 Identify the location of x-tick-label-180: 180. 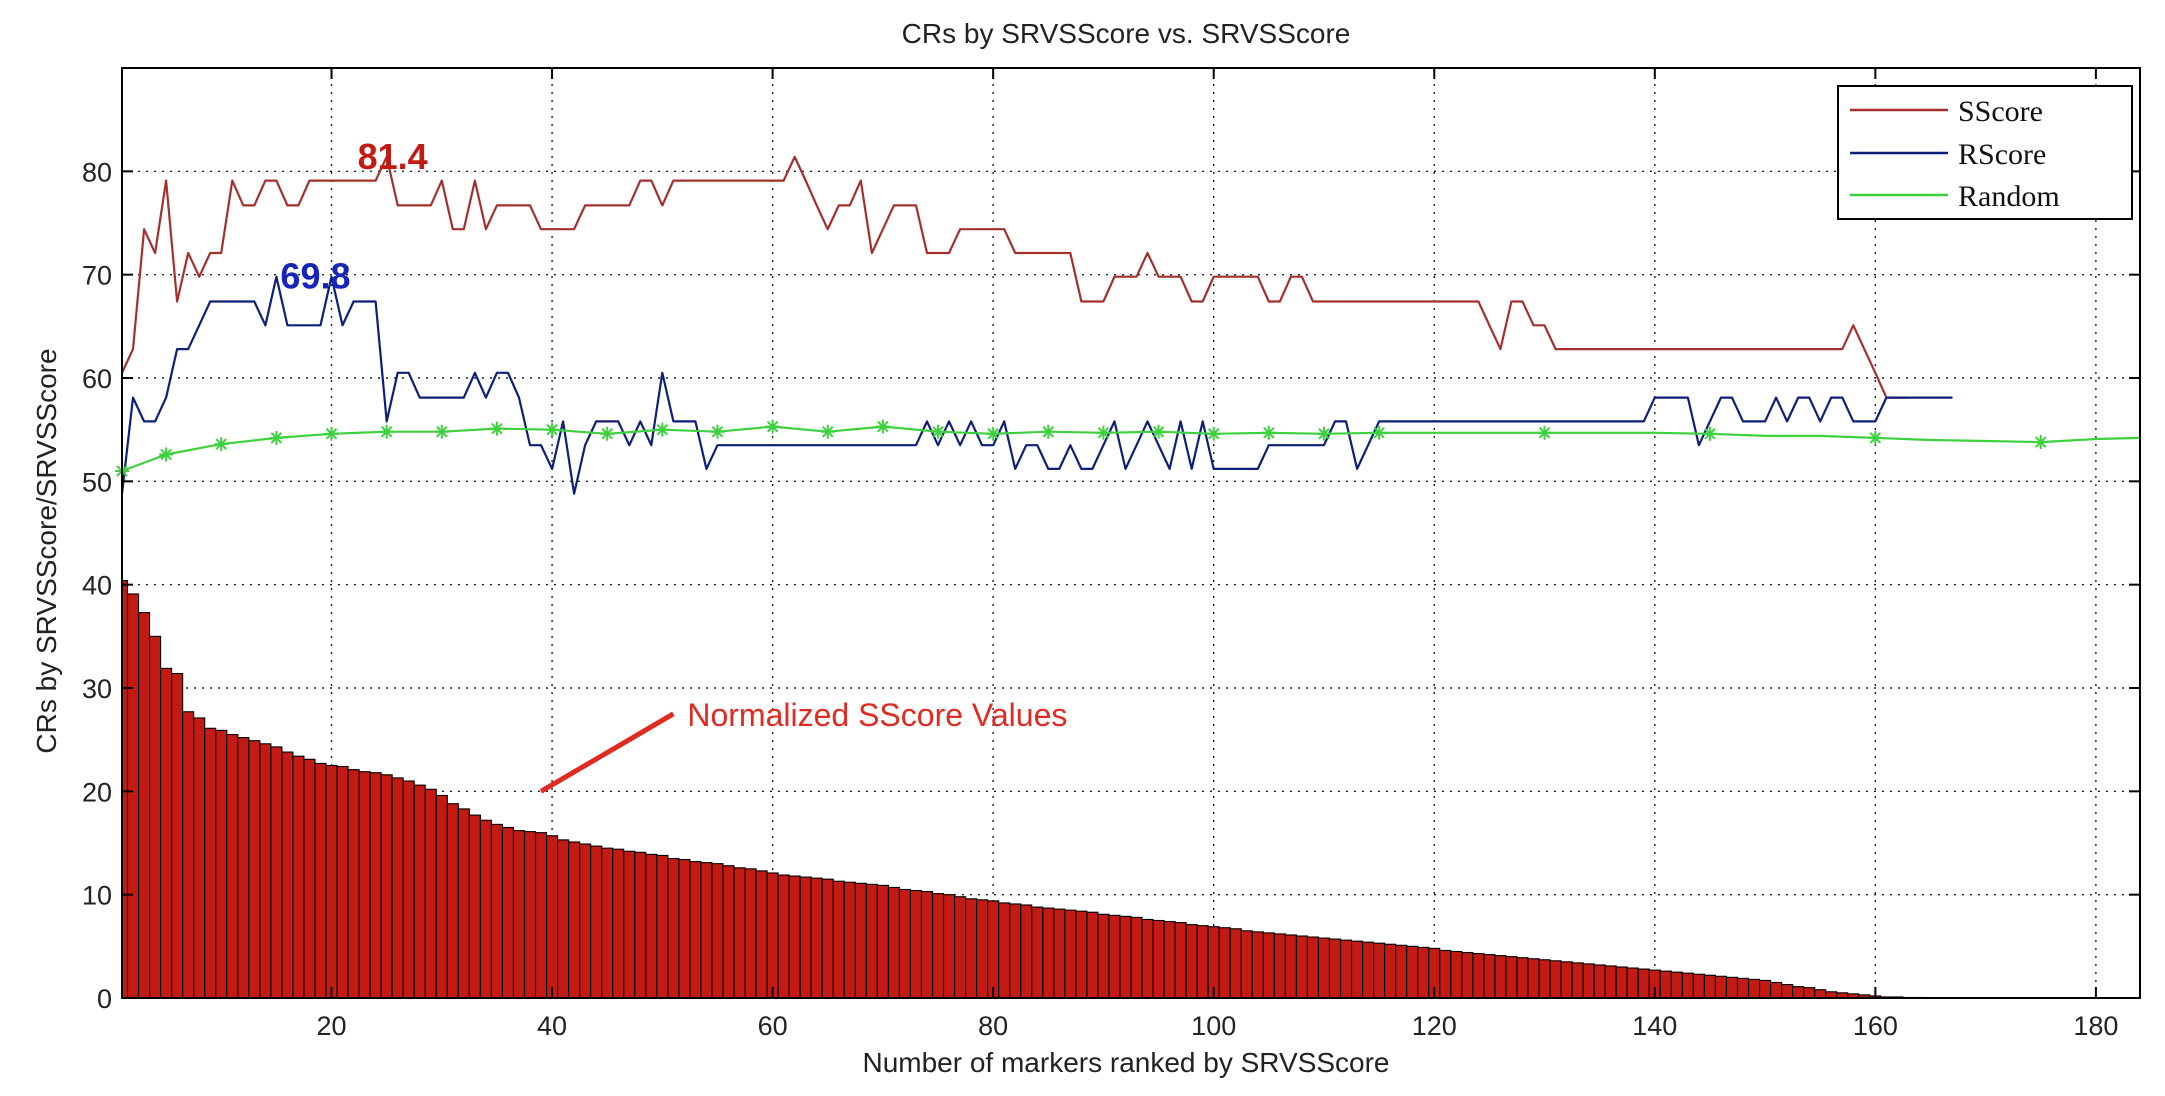
(2095, 1026).